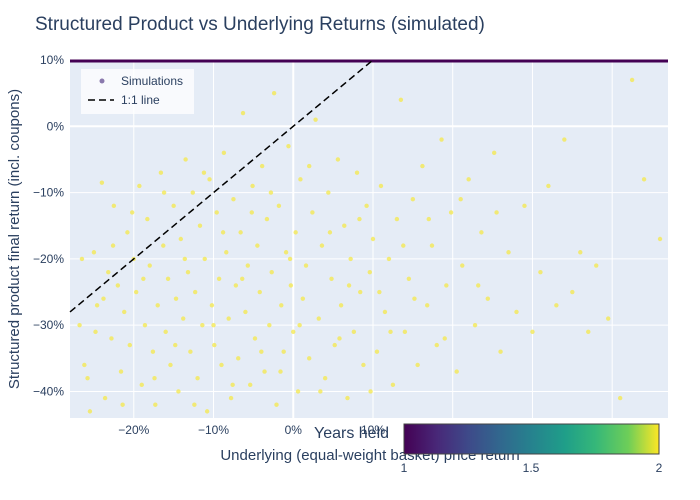  I want to click on legend: Simulations 1:1 line, so click(137, 91).